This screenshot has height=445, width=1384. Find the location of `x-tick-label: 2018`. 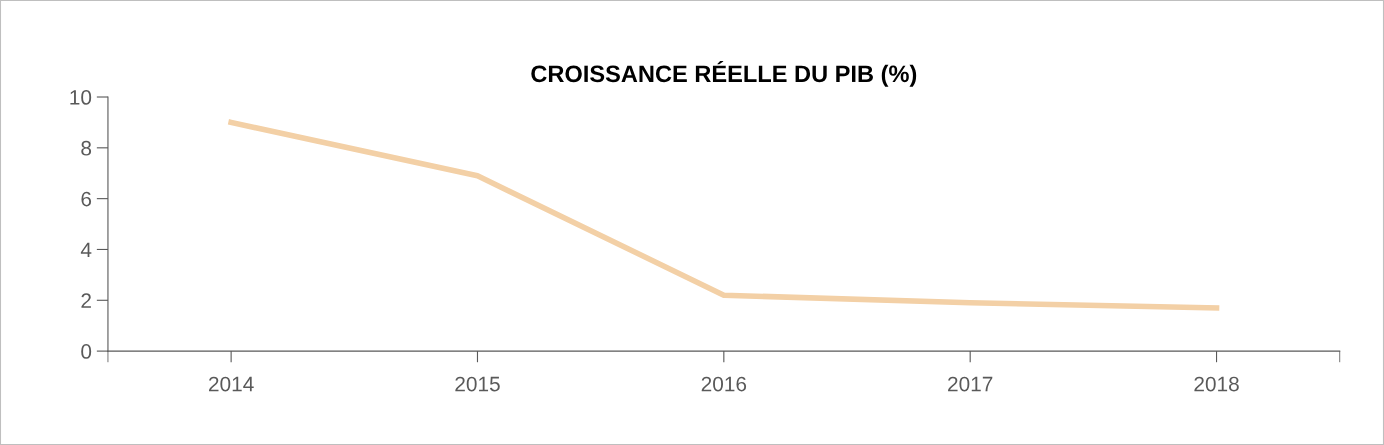

x-tick-label: 2018 is located at coordinates (1216, 384).